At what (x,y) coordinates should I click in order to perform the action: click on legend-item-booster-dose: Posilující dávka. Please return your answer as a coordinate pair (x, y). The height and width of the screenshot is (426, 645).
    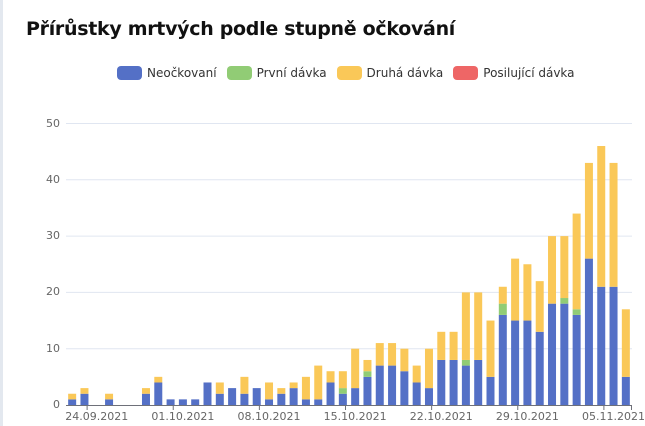
    Looking at the image, I should click on (514, 73).